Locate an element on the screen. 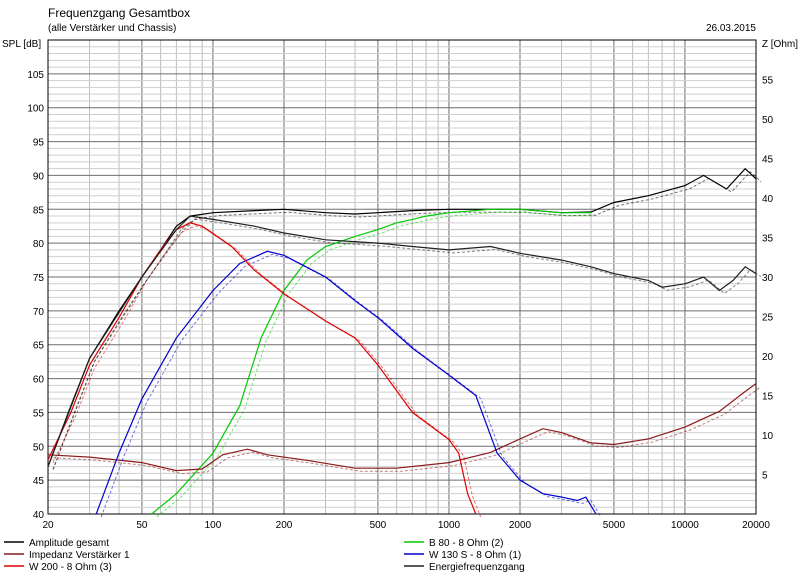 Image resolution: width=800 pixels, height=577 pixels. legend-label: B 80 - 8 Ohm (2) is located at coordinates (466, 543).